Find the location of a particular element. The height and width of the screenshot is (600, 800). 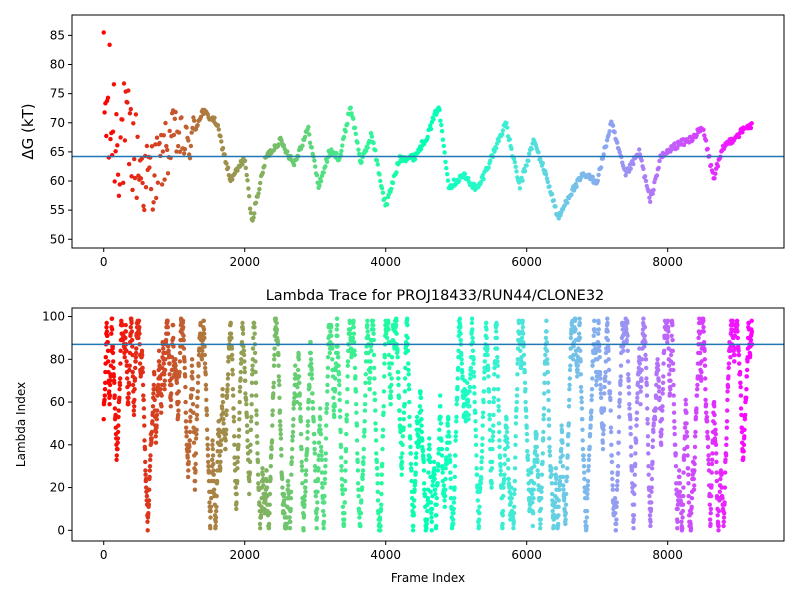

lambda-title: Lambda Trace for PROJ18433/RUN44/CLONE32 is located at coordinates (435, 296).